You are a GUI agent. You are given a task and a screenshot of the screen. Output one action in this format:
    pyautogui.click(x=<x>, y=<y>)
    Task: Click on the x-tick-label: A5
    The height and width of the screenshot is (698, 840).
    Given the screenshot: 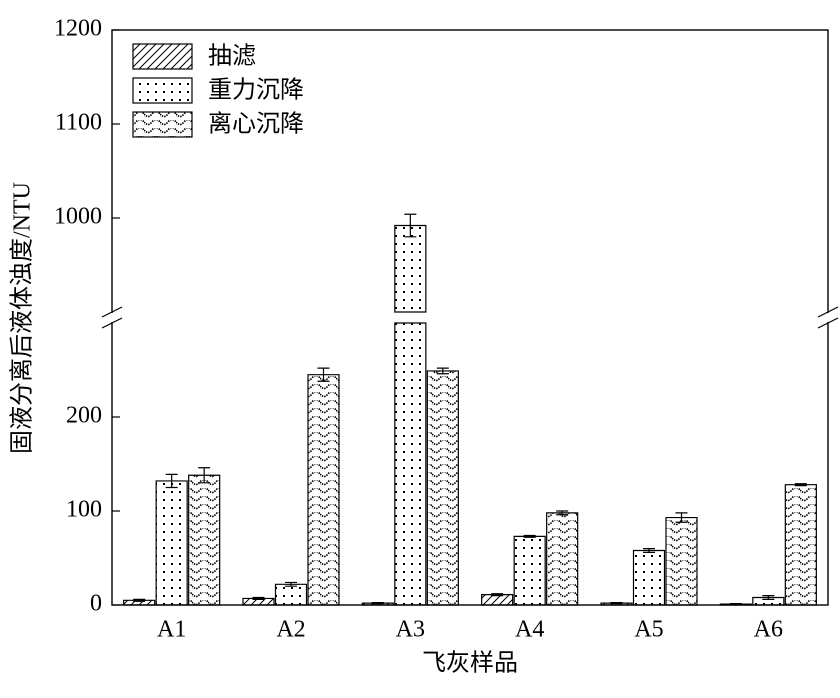 What is the action you would take?
    pyautogui.click(x=648, y=630)
    